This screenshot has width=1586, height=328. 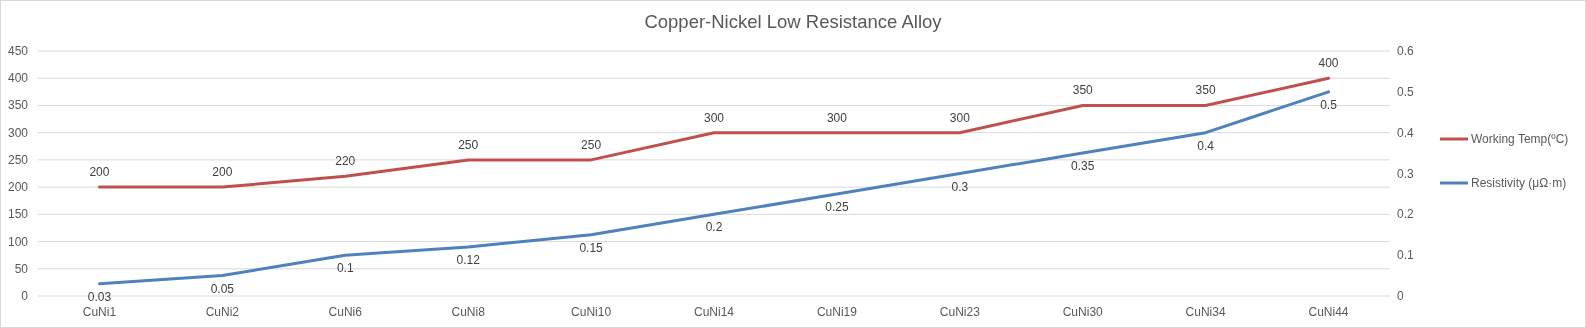 What do you see at coordinates (18, 132) in the screenshot?
I see `y-tick-label: 300` at bounding box center [18, 132].